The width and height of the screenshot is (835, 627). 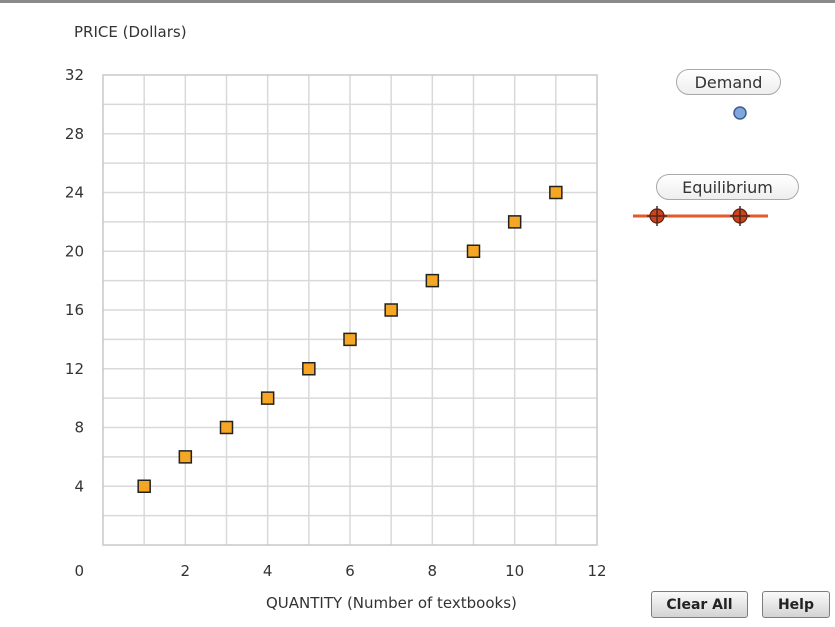 I want to click on y-tick-label: 20, so click(x=74, y=251).